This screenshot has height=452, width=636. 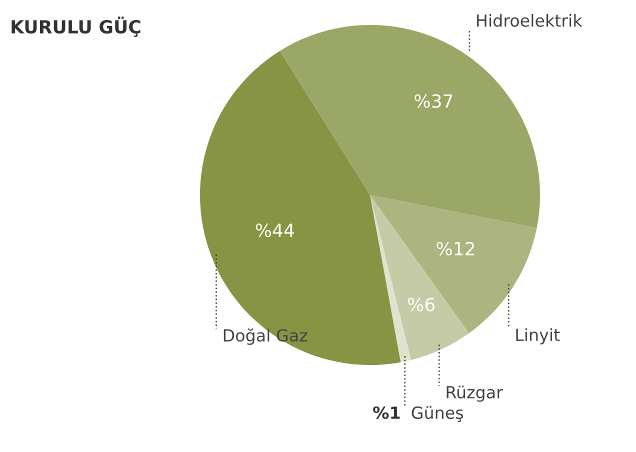 What do you see at coordinates (474, 394) in the screenshot?
I see `slice-label: Rüzgar` at bounding box center [474, 394].